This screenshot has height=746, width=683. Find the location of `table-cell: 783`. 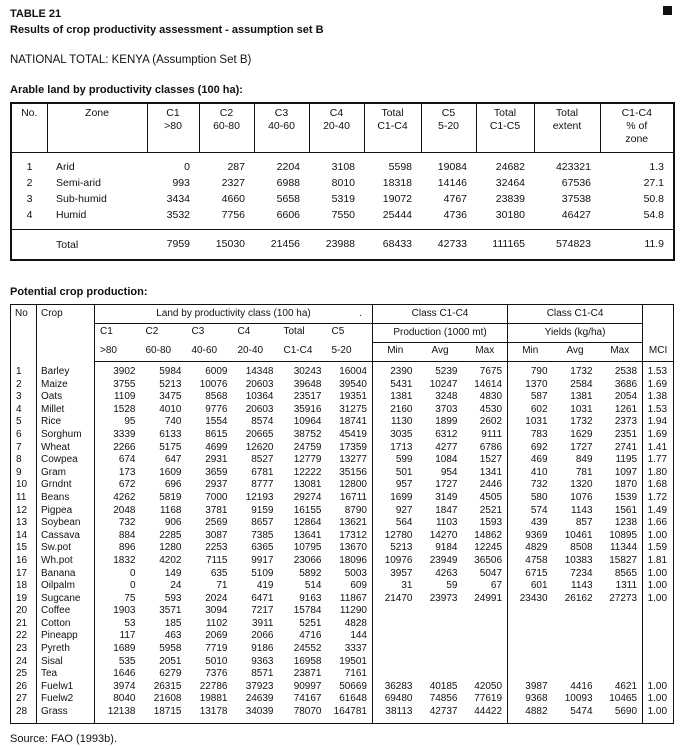

table-cell: 783 is located at coordinates (530, 435).